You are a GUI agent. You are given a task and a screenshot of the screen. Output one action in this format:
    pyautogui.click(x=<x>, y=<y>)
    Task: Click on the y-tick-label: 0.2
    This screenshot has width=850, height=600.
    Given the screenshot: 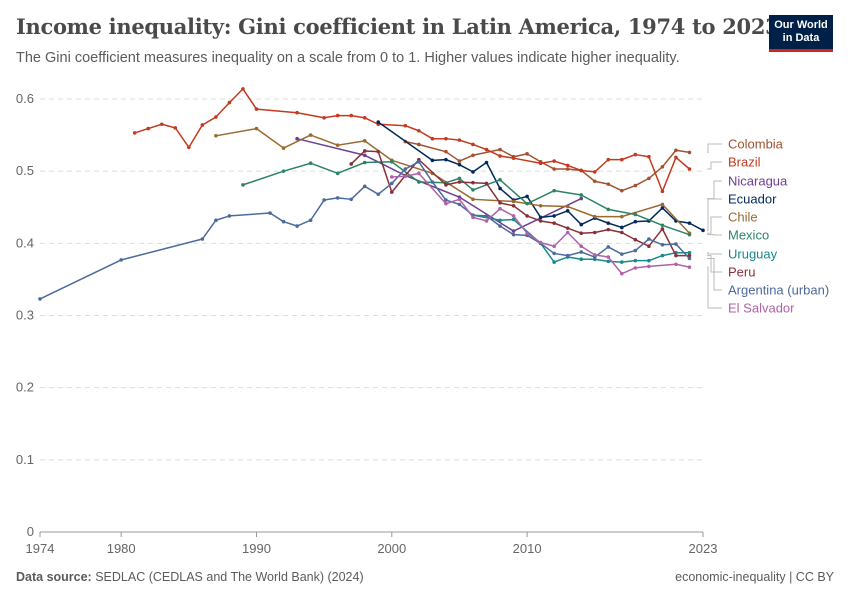 What is the action you would take?
    pyautogui.click(x=25, y=387)
    